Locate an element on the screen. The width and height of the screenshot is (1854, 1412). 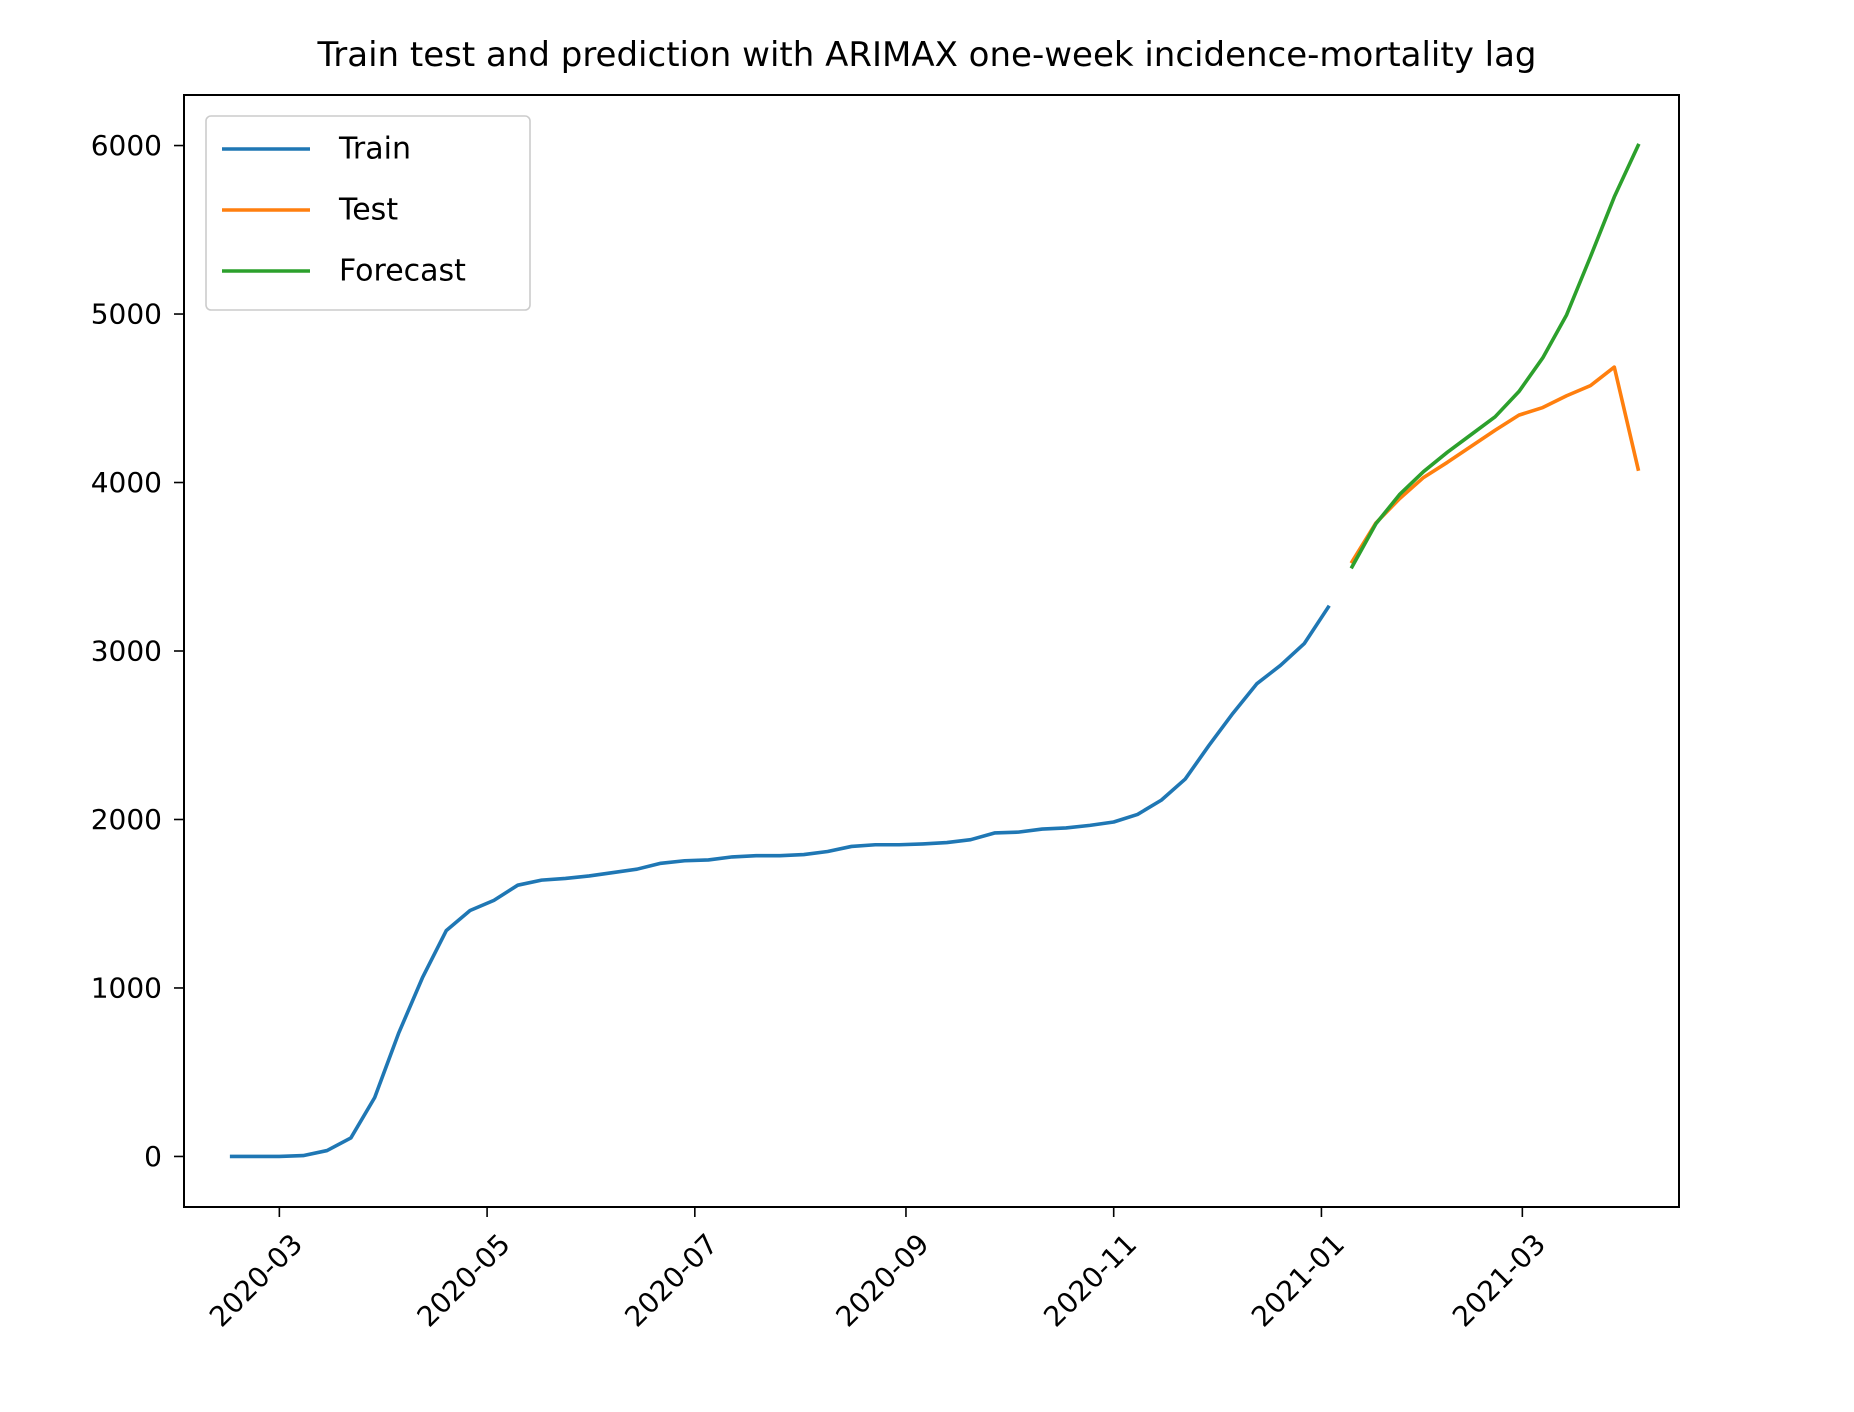
y-tick-label: 1000 is located at coordinates (126, 987).